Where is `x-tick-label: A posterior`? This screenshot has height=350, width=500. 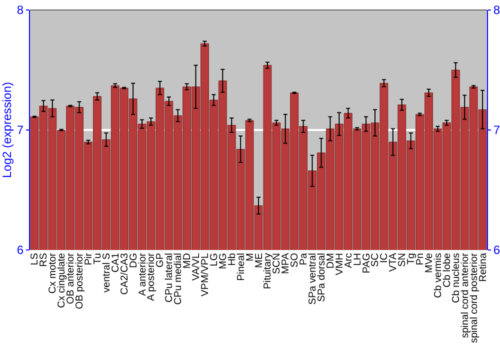 x-tick-label: A posterior is located at coordinates (152, 276).